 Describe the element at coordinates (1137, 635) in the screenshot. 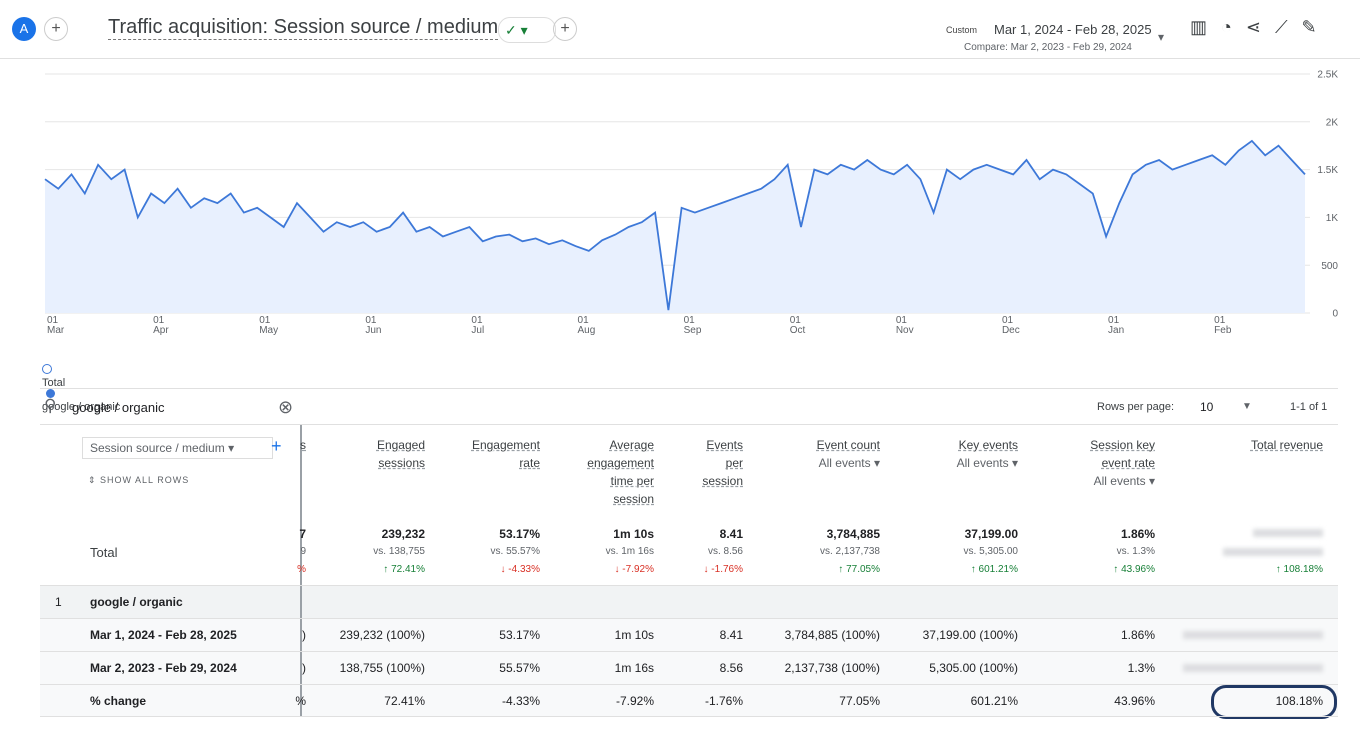

I see `row-cell: 1.86%` at that location.